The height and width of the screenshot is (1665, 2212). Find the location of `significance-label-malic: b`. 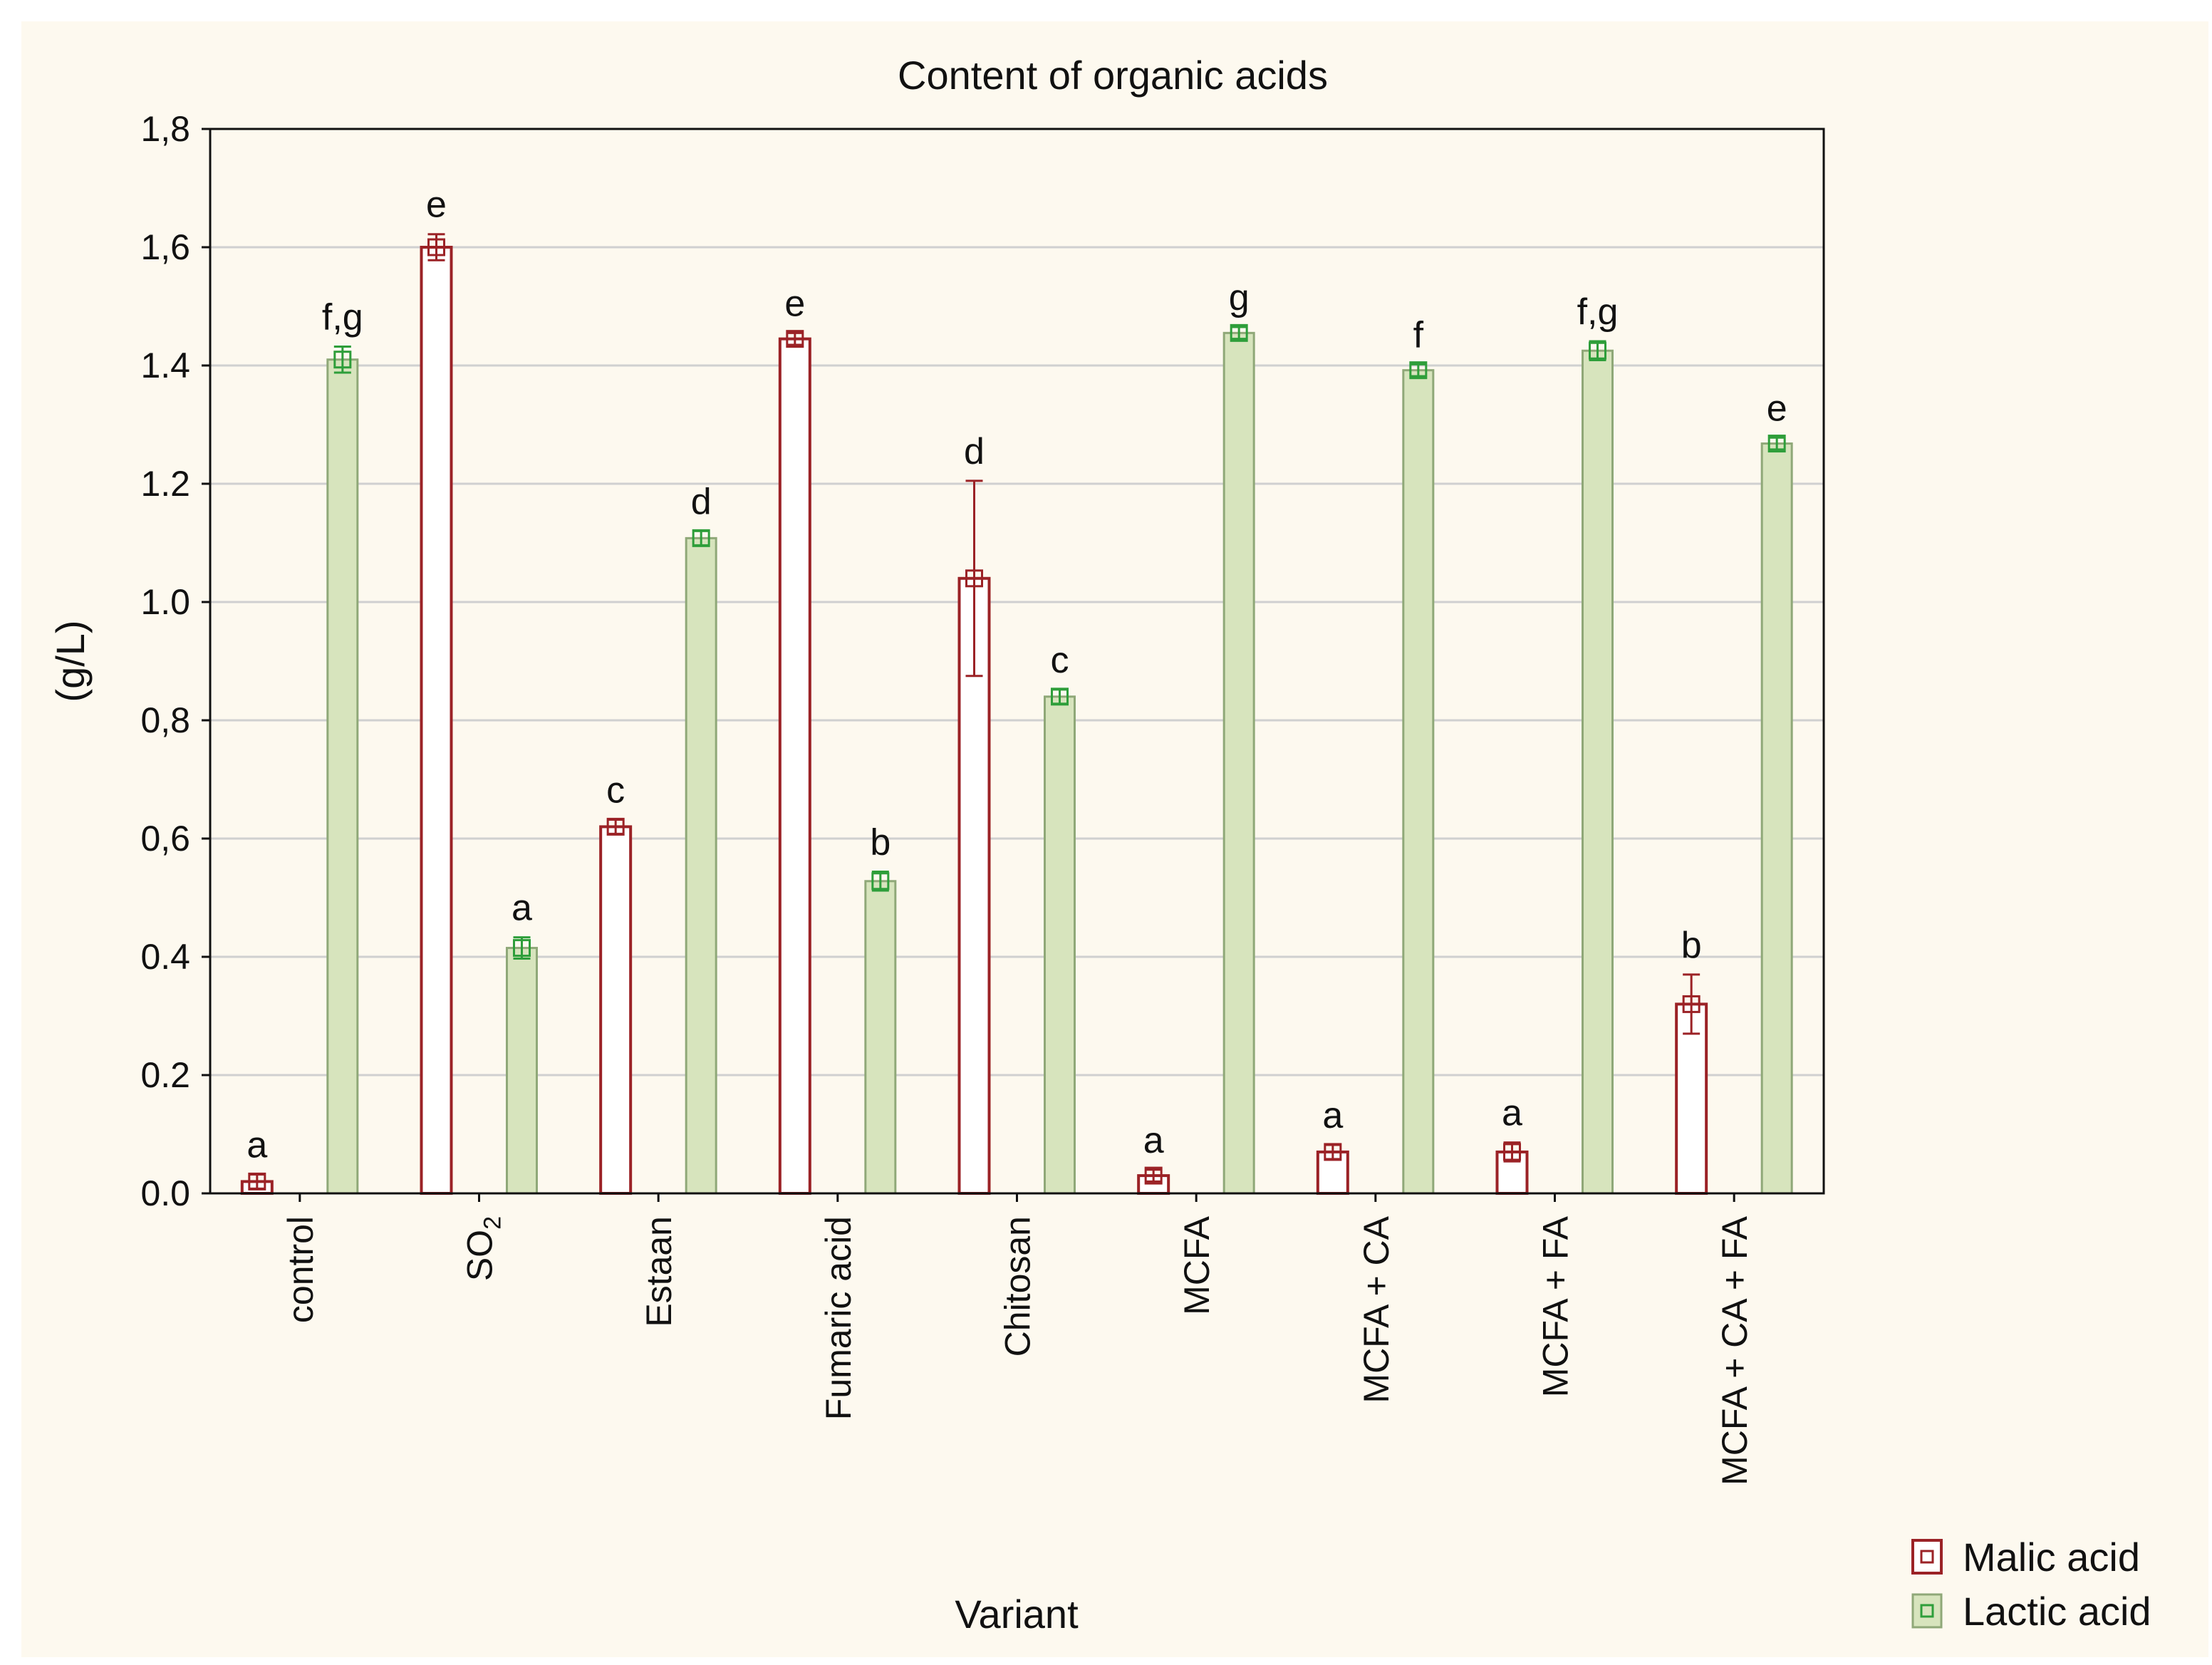

significance-label-malic: b is located at coordinates (1691, 946).